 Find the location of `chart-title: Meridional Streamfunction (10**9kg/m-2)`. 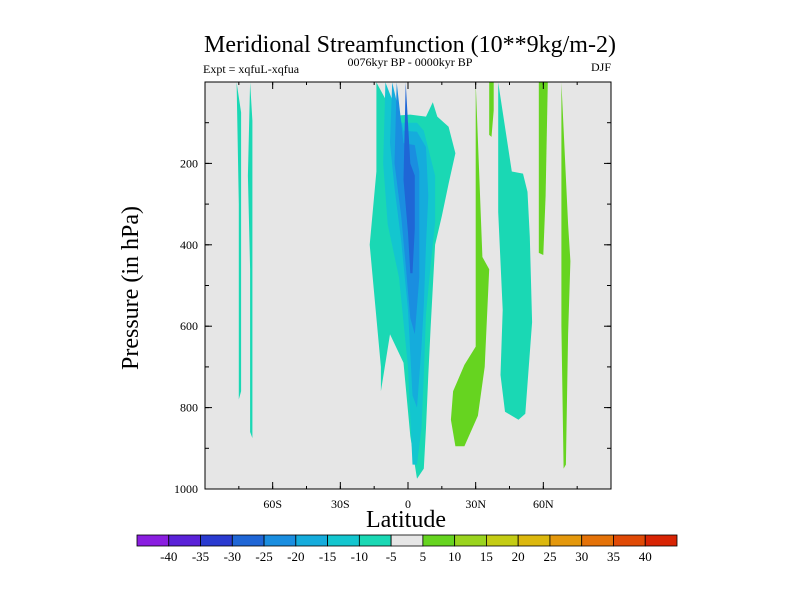

chart-title: Meridional Streamfunction (10**9kg/m-2) is located at coordinates (410, 45).